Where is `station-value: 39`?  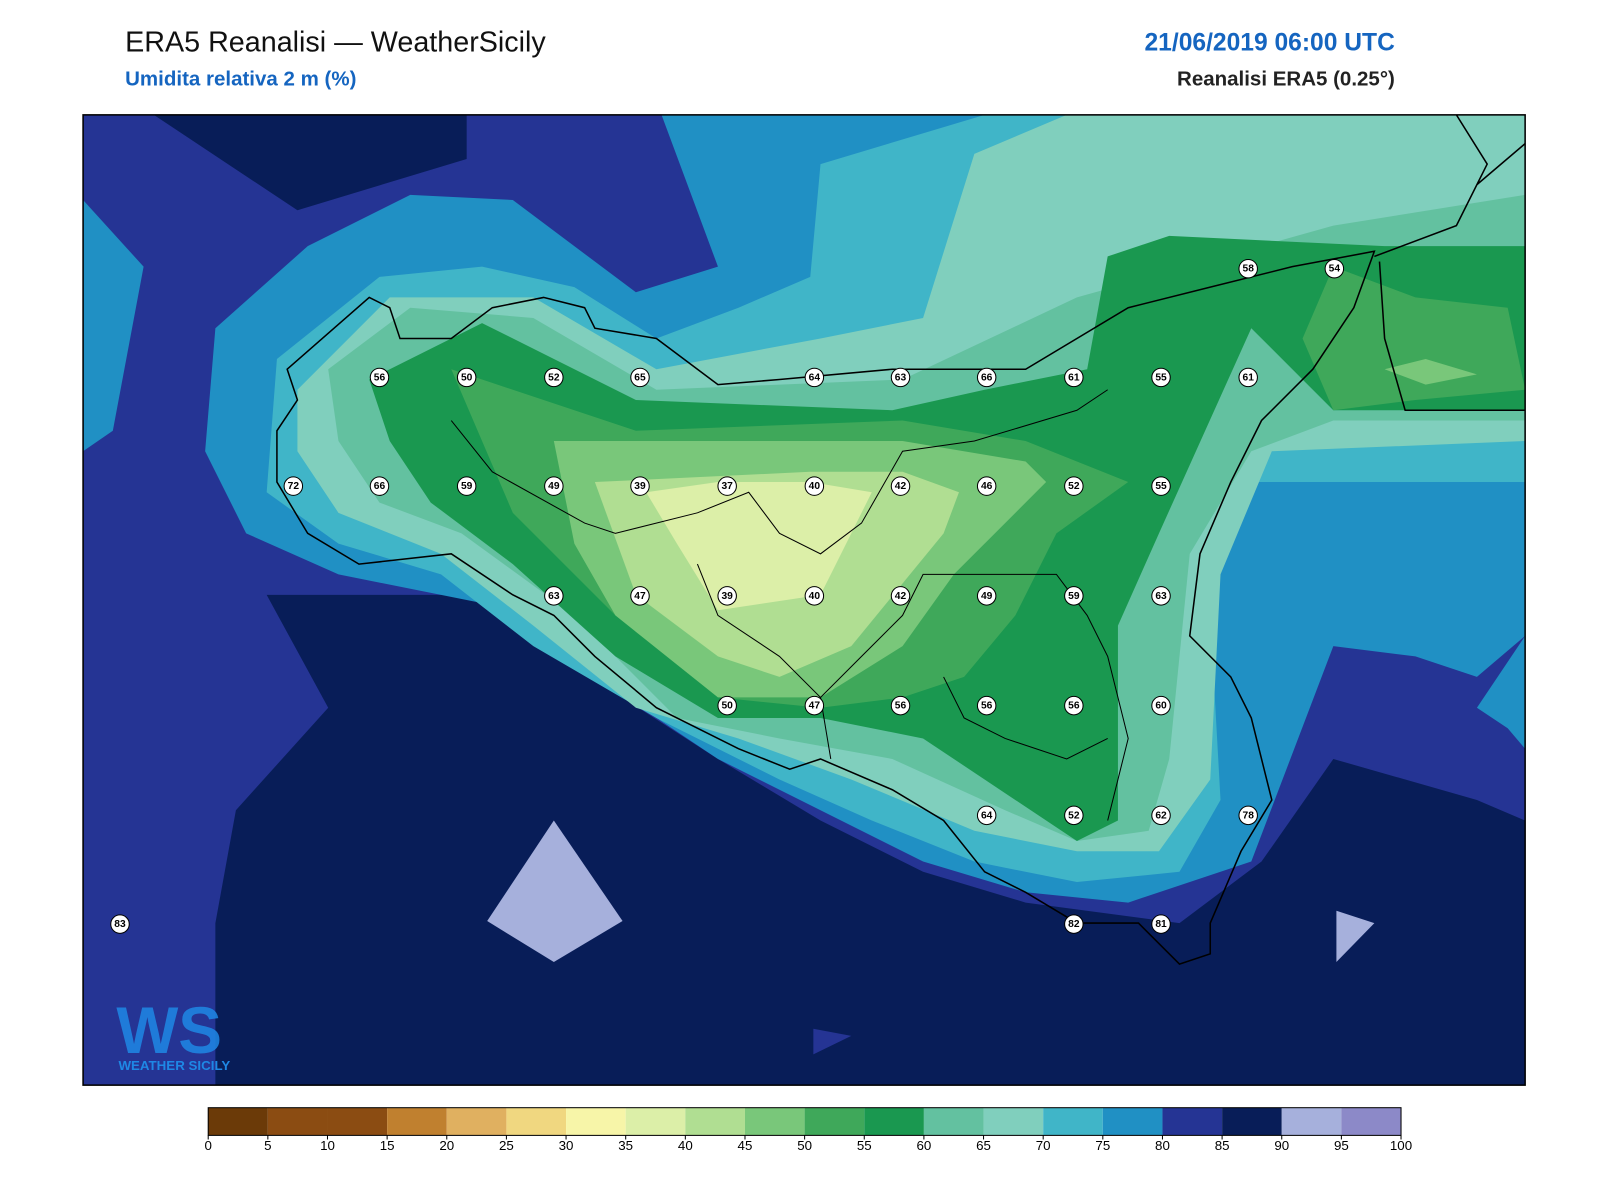
station-value: 39 is located at coordinates (727, 596).